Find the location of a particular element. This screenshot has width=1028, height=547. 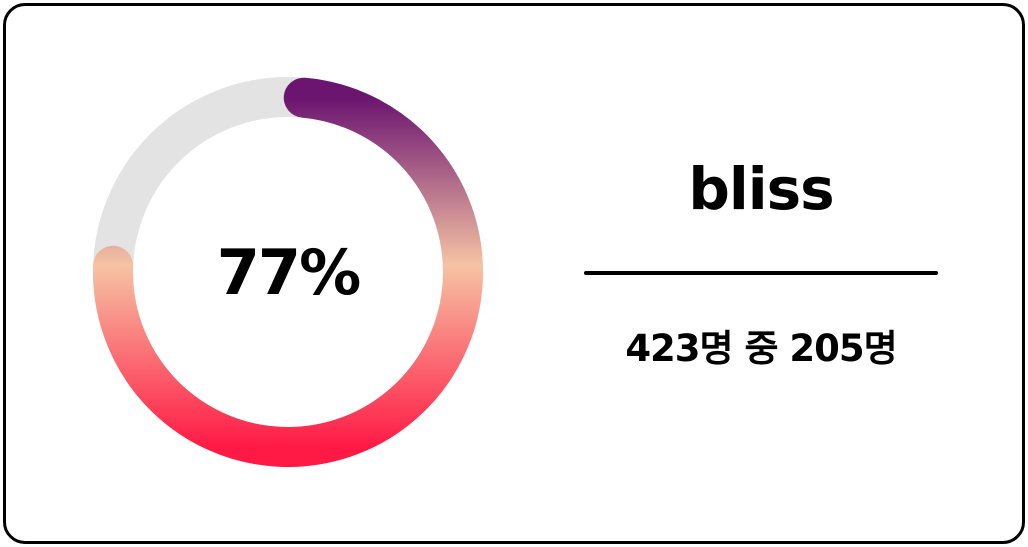

progress-percent-label: 77% is located at coordinates (288, 272).